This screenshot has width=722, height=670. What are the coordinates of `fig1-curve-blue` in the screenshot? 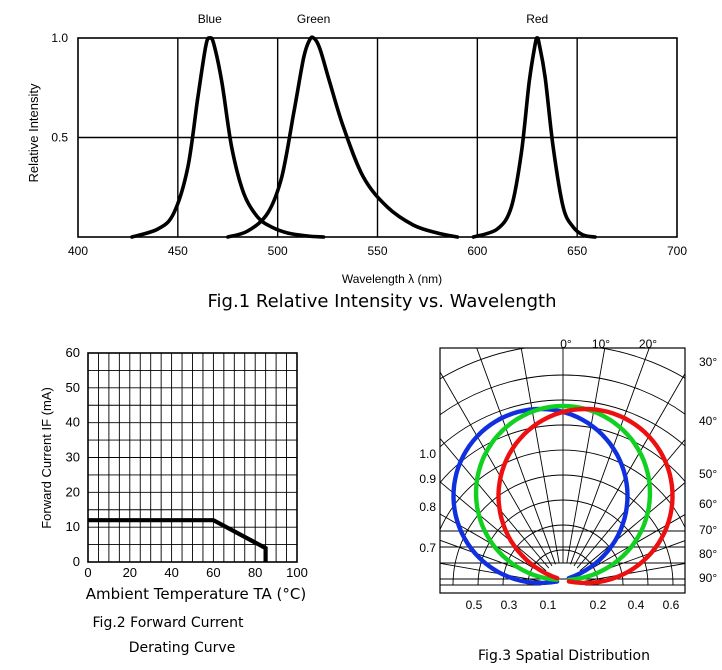 It's located at (228, 137).